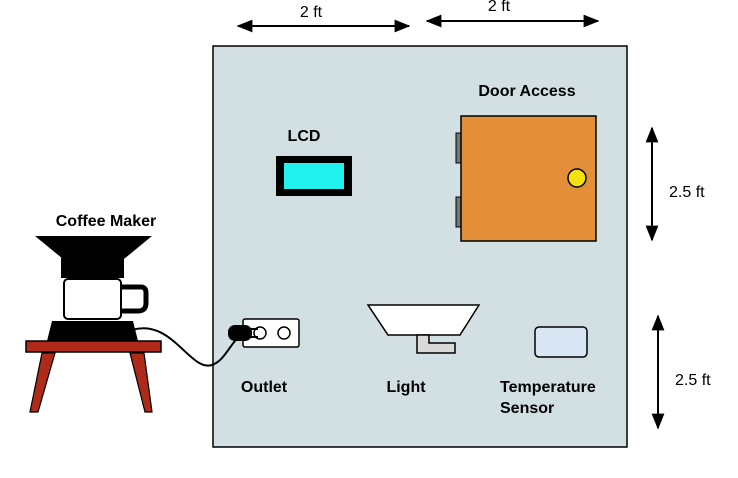  Describe the element at coordinates (499, 7) in the screenshot. I see `dim-label-top-right: 2 ft` at that location.